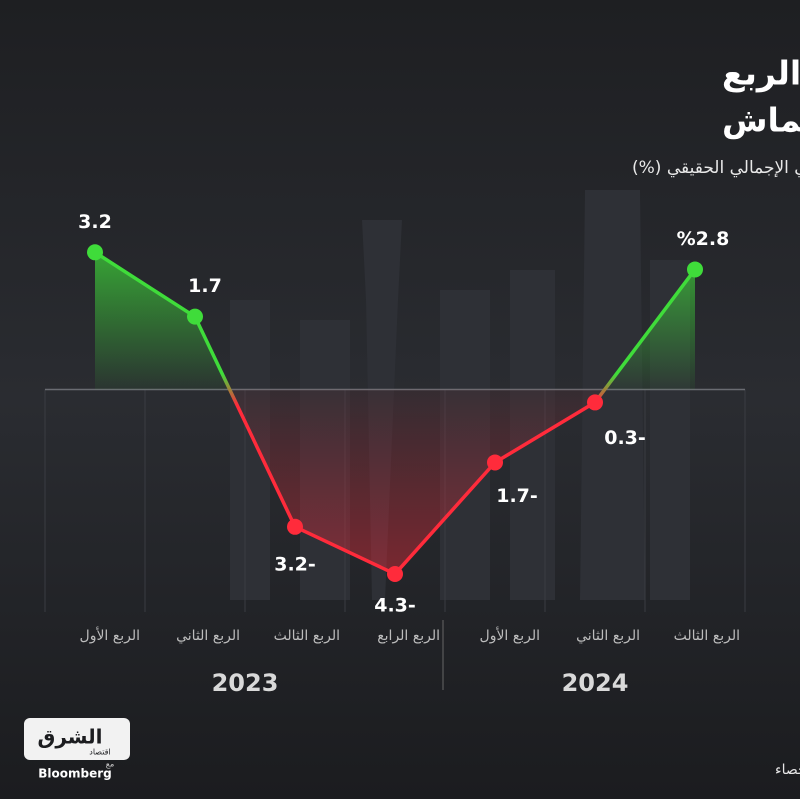 The image size is (800, 799). Describe the element at coordinates (595, 683) in the screenshot. I see `year-label: 2024` at that location.